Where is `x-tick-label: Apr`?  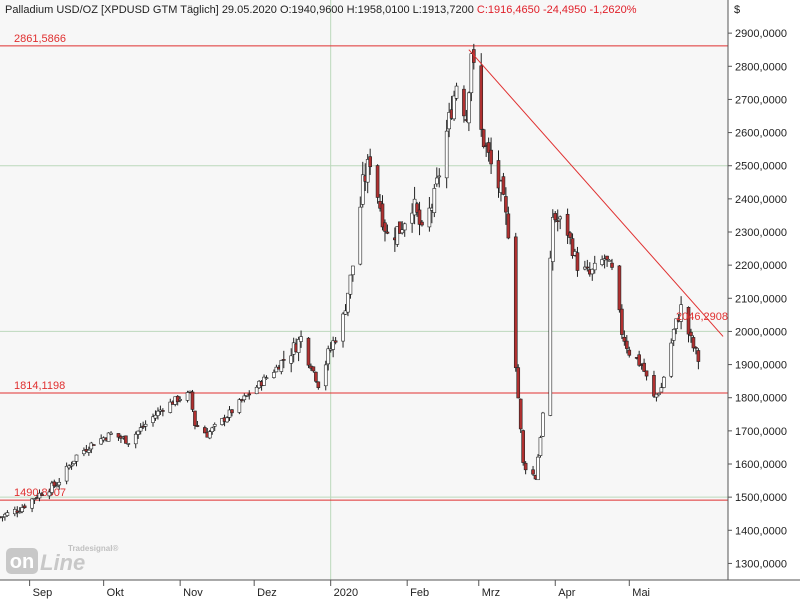
x-tick-label: Apr is located at coordinates (566, 593).